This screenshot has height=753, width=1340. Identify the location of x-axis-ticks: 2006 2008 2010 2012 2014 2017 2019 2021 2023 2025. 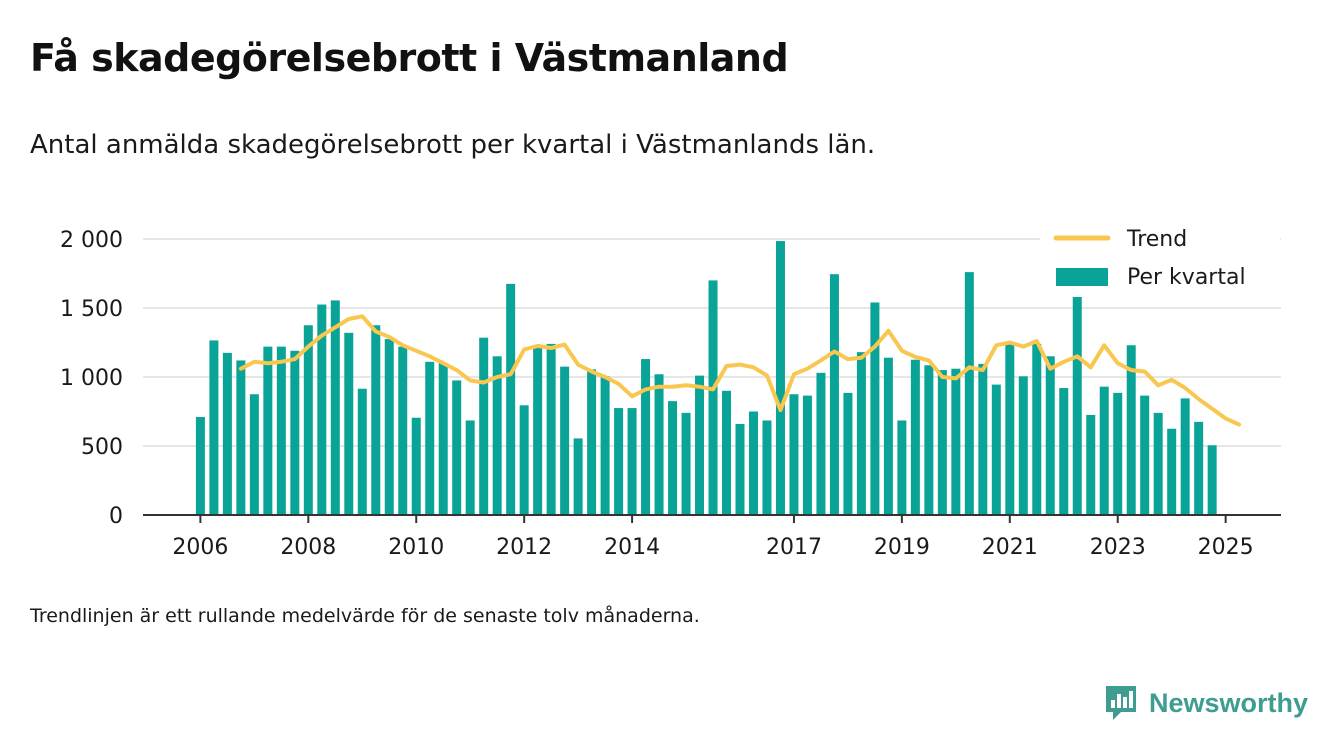
(713, 537).